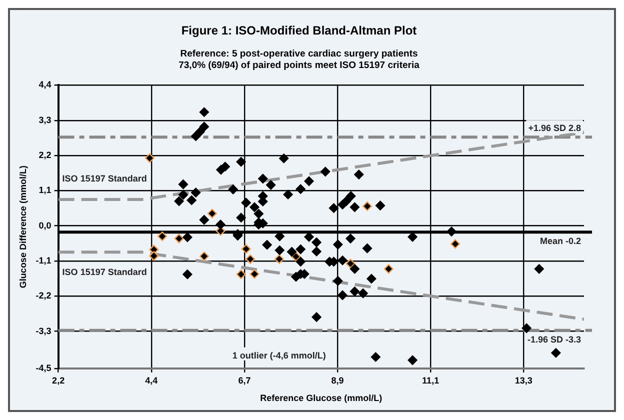 This screenshot has height=420, width=624. Describe the element at coordinates (560, 241) in the screenshot. I see `ref-line-label: Mean -0.2` at that location.